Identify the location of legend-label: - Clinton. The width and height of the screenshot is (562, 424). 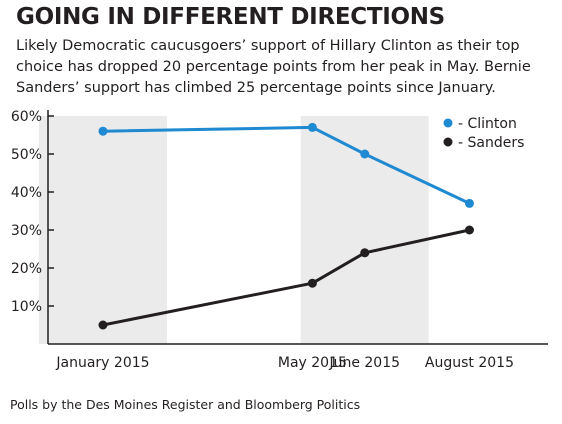
(487, 124).